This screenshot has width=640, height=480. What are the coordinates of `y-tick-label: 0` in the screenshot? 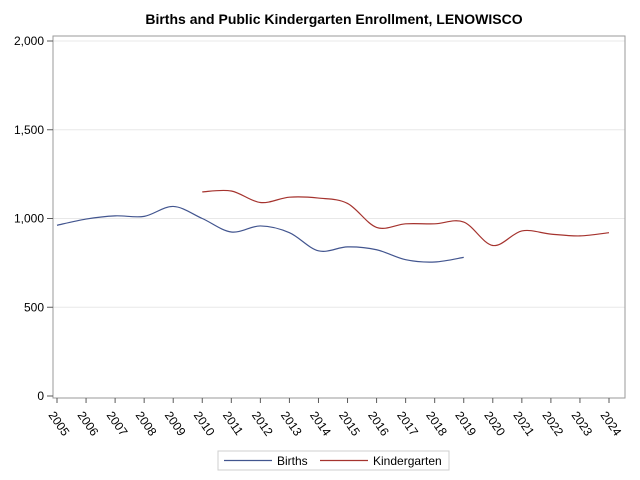 It's located at (40, 396).